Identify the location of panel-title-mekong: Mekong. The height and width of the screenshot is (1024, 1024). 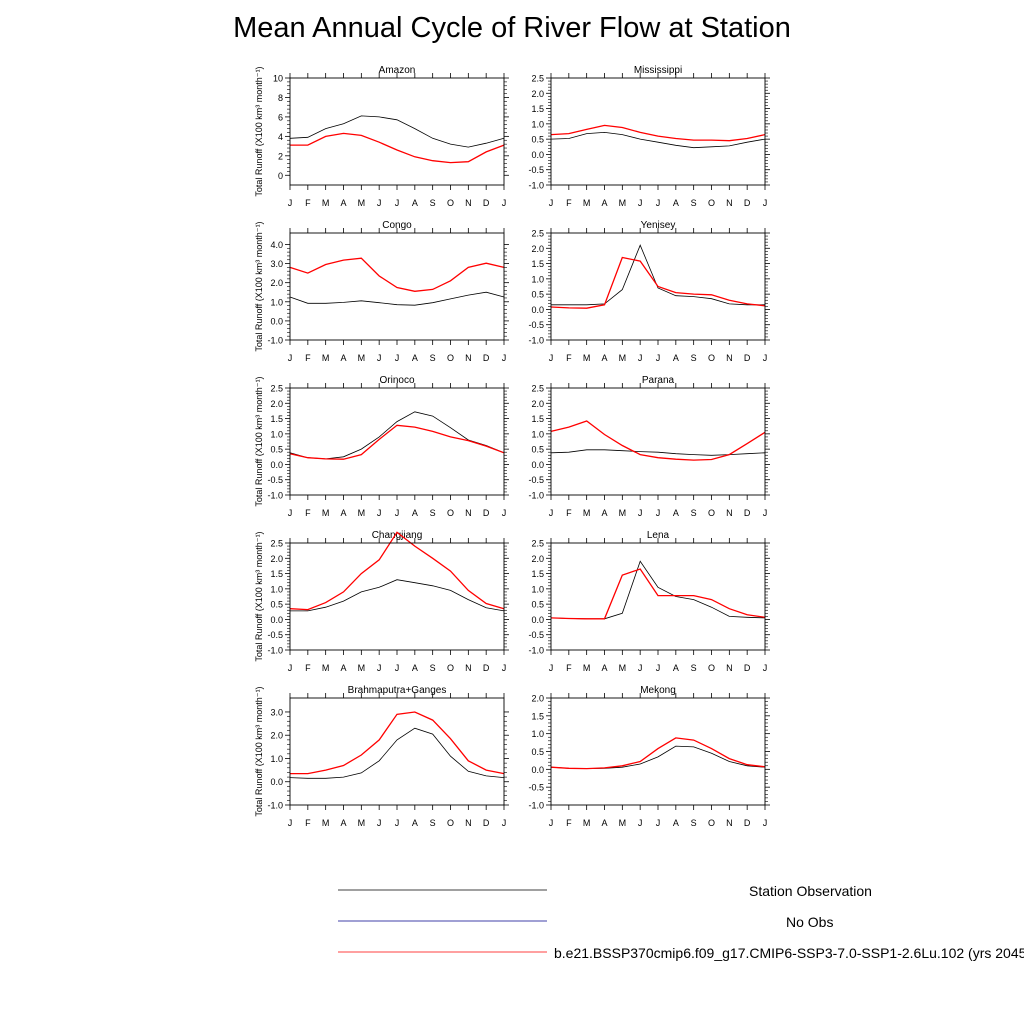
(658, 690).